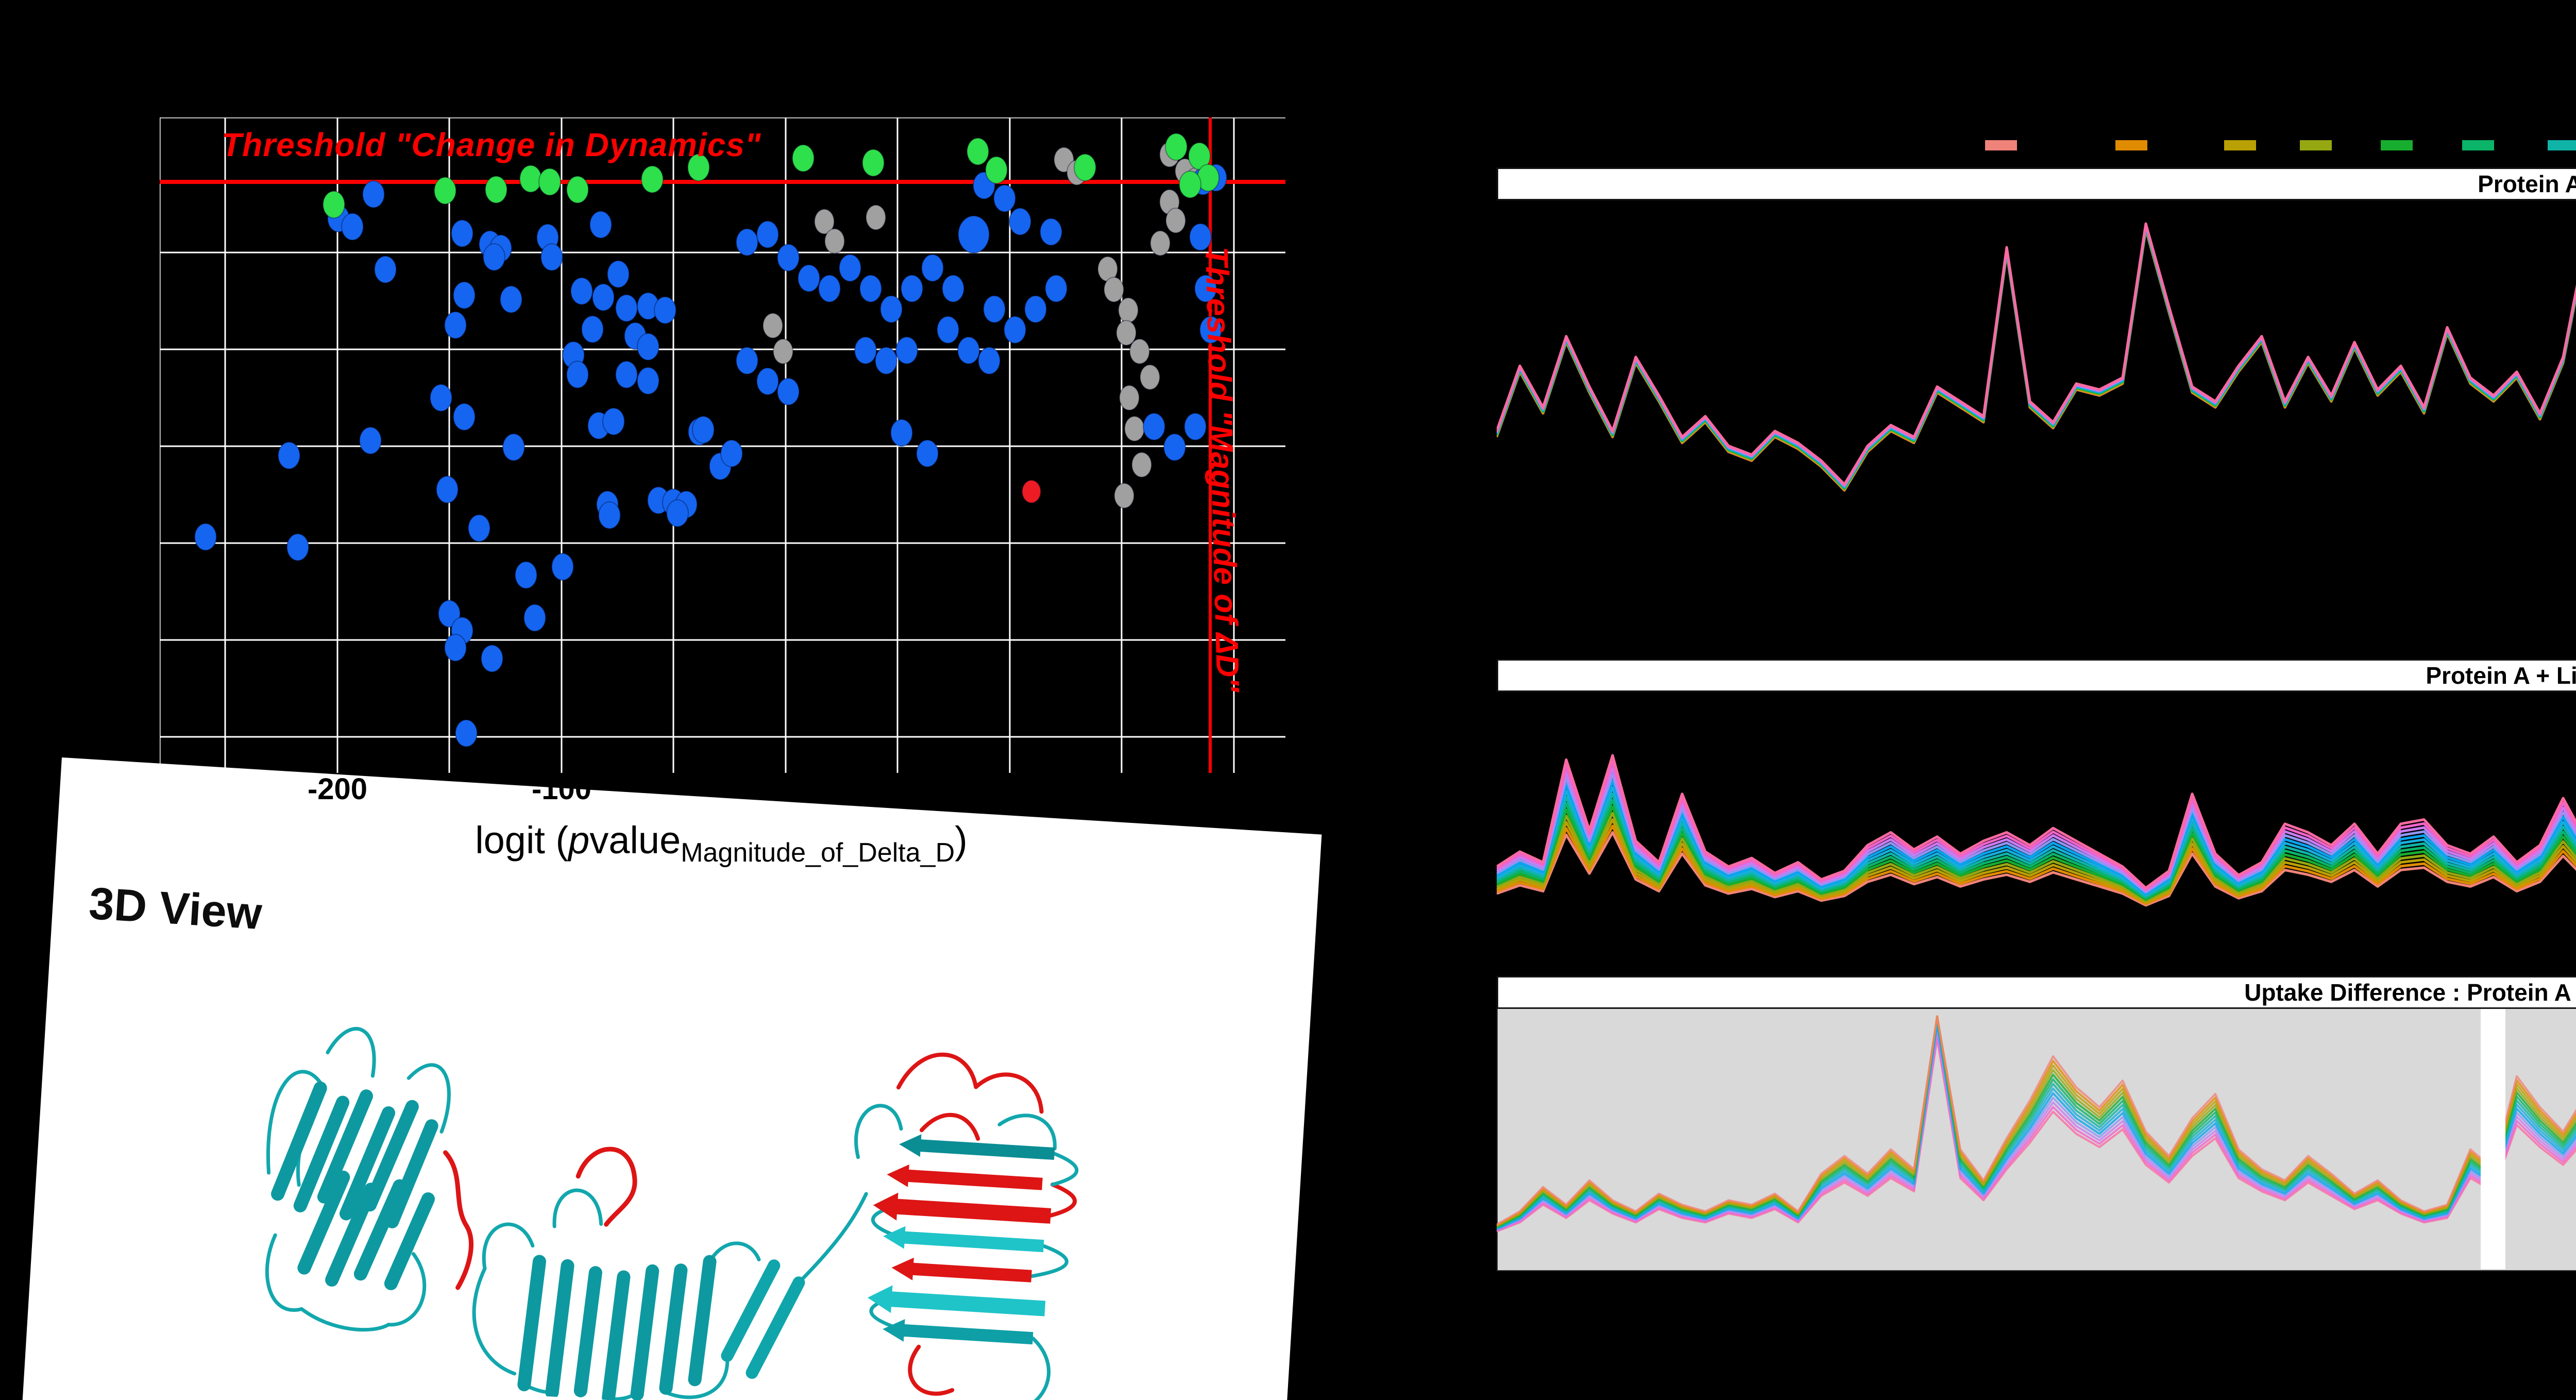 The image size is (2576, 1400). I want to click on uptake-difference-chart, so click(2036, 1138).